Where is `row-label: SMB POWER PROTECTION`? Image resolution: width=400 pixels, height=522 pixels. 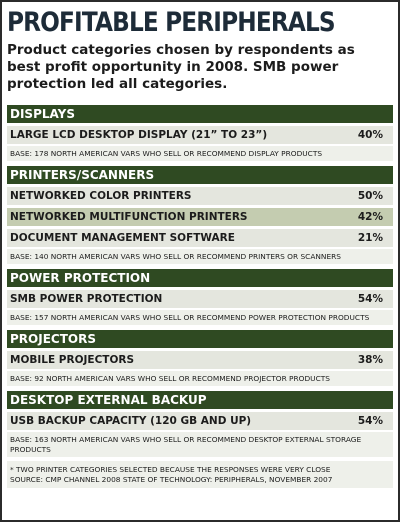 row-label: SMB POWER PROTECTION is located at coordinates (86, 299).